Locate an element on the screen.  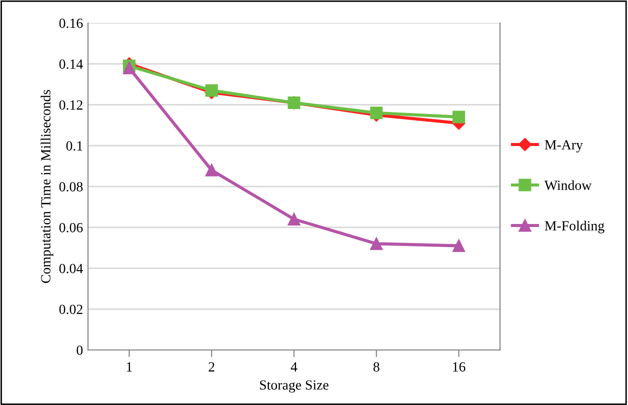
y-tick-label: 0.16 is located at coordinates (71, 23).